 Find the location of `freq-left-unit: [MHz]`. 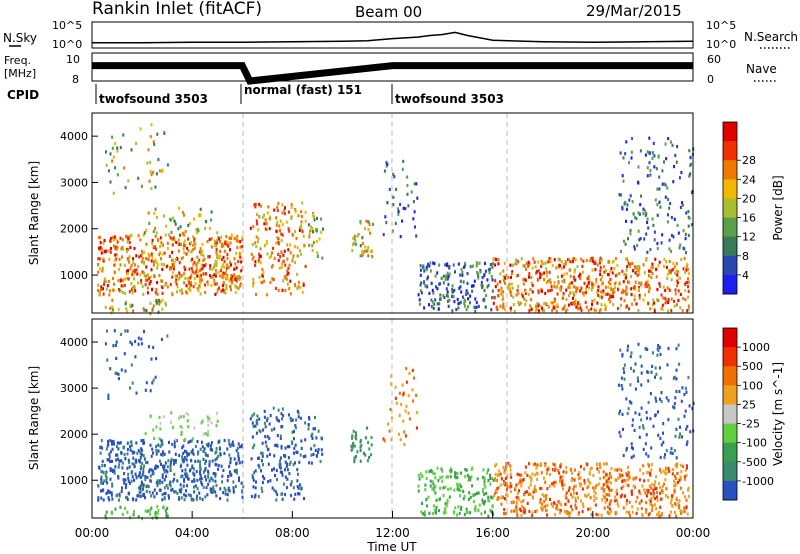

freq-left-unit: [MHz] is located at coordinates (20, 73).